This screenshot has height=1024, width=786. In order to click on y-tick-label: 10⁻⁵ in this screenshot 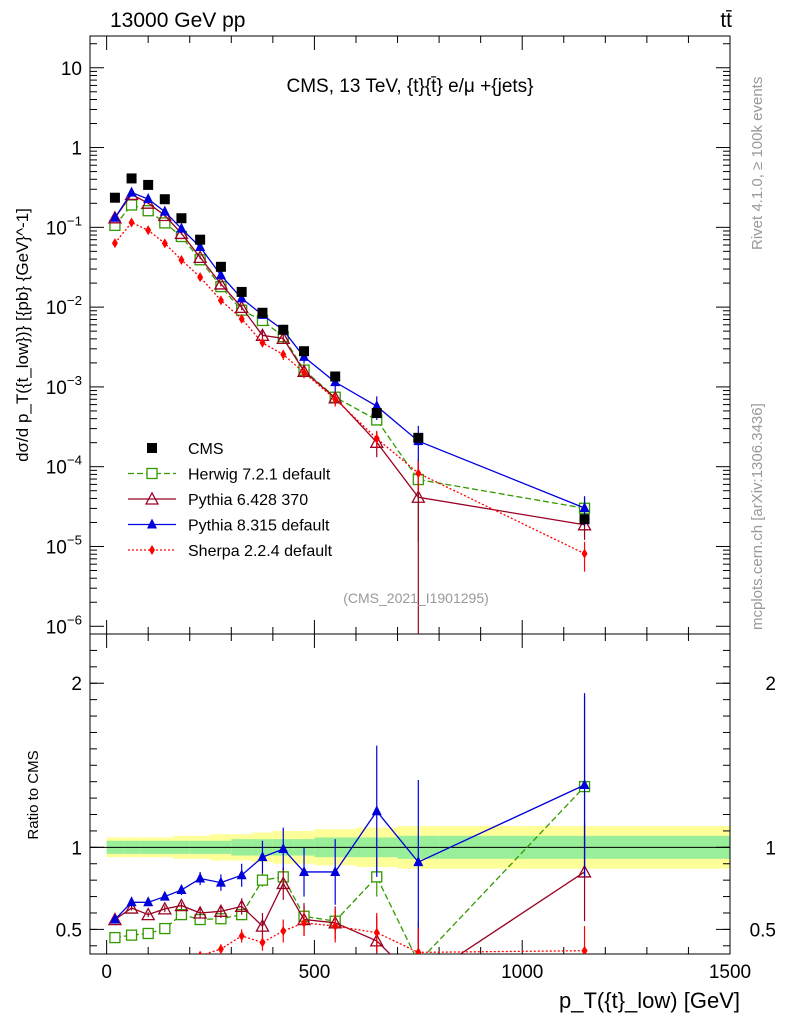, I will do `click(64, 545)`.